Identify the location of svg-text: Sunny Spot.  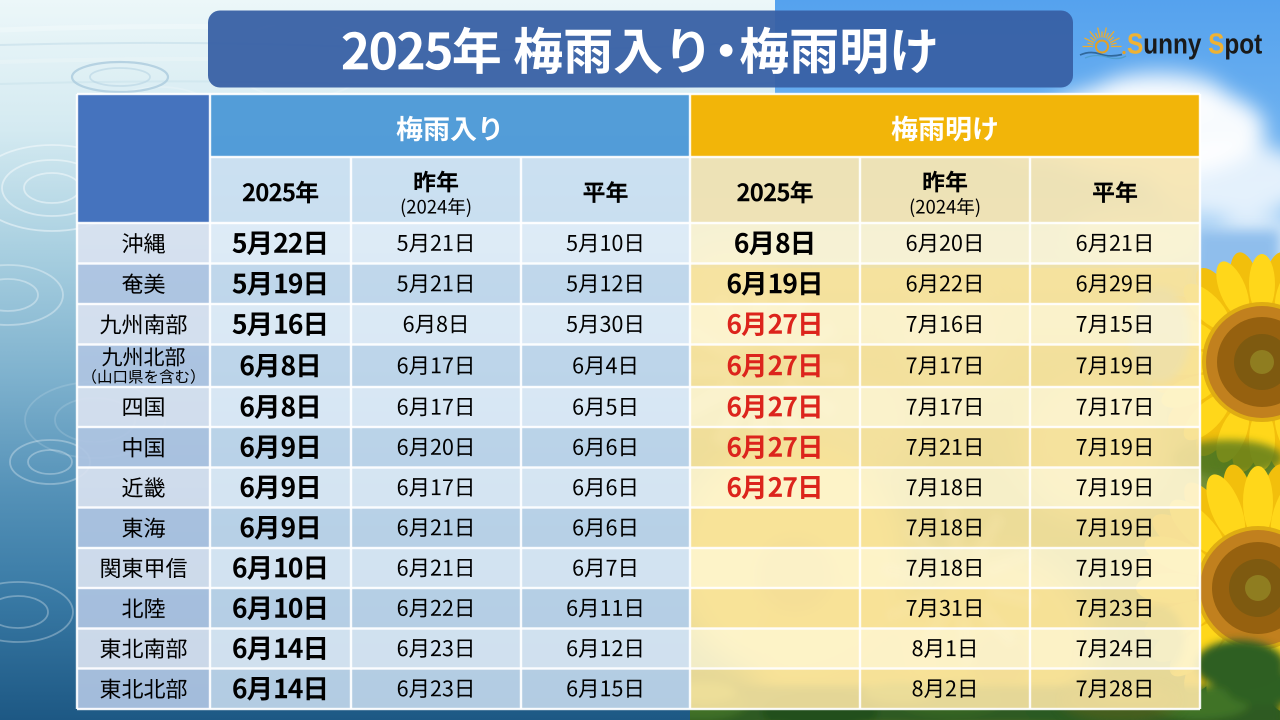
(1194, 44).